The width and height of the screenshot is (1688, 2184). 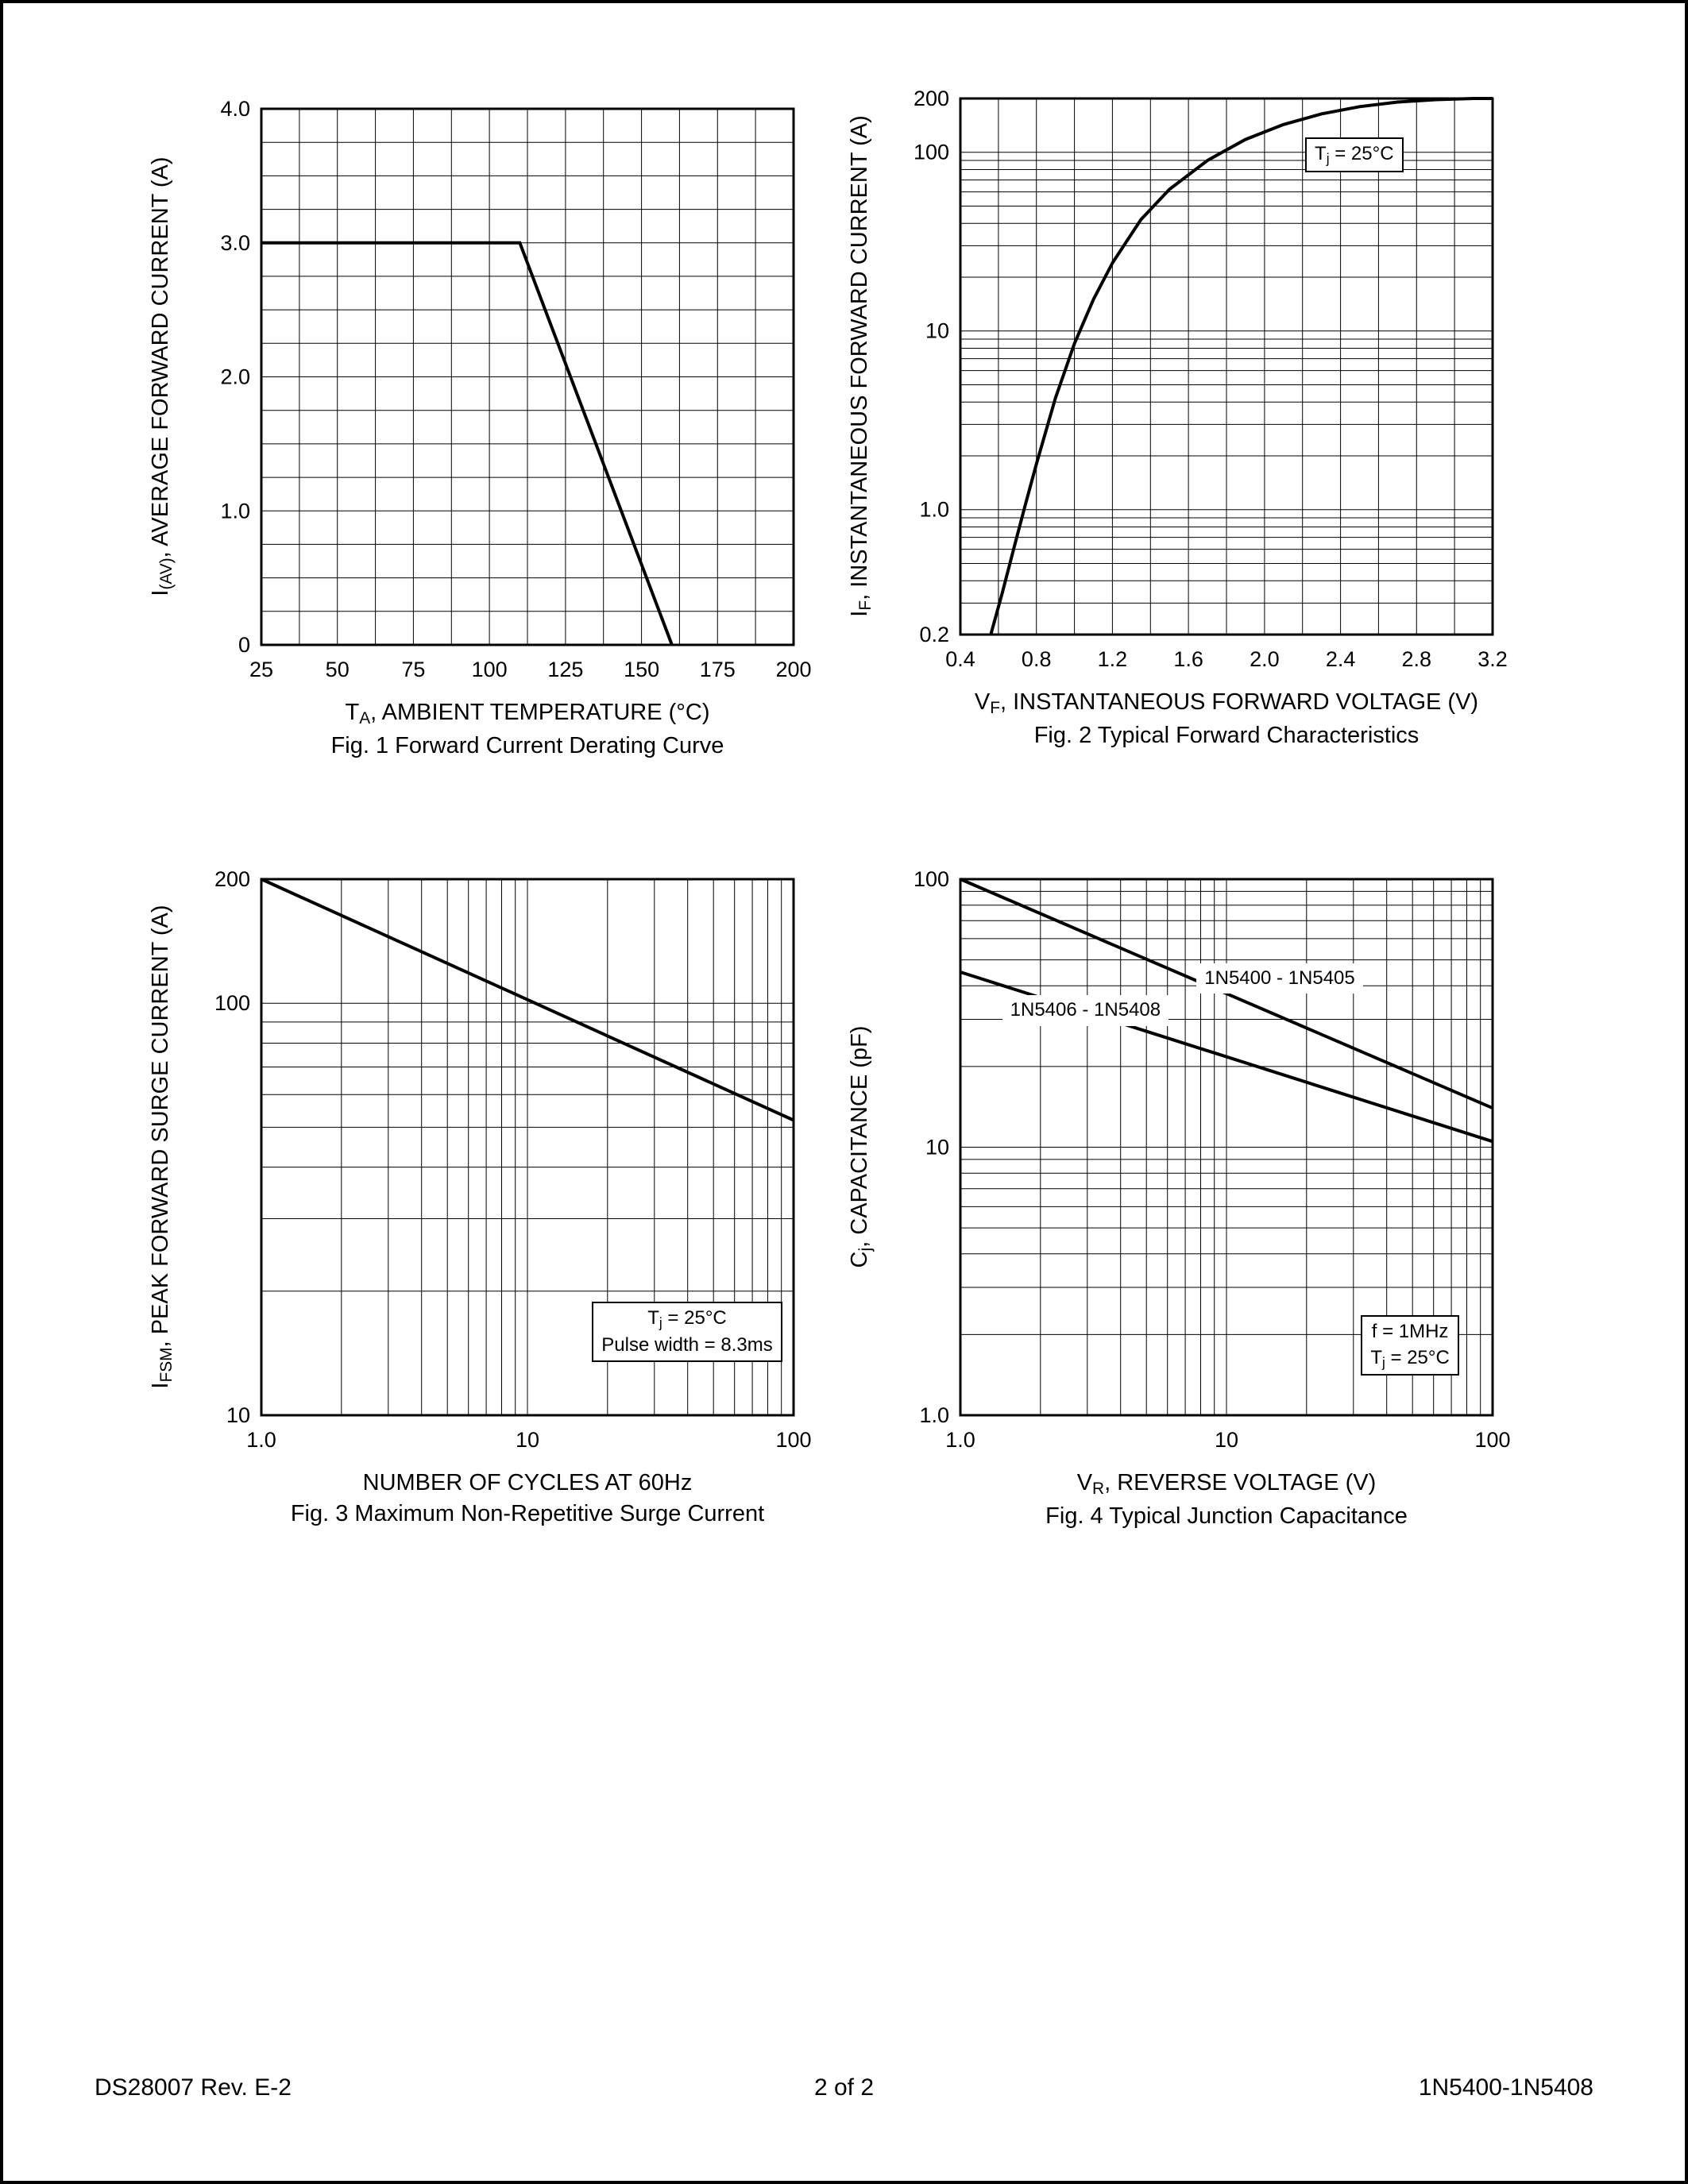 I want to click on fig1-plot: 25 50 75 100 125 150 175 200 0 1.0 2.0 3.0 4.0, so click(x=516, y=389).